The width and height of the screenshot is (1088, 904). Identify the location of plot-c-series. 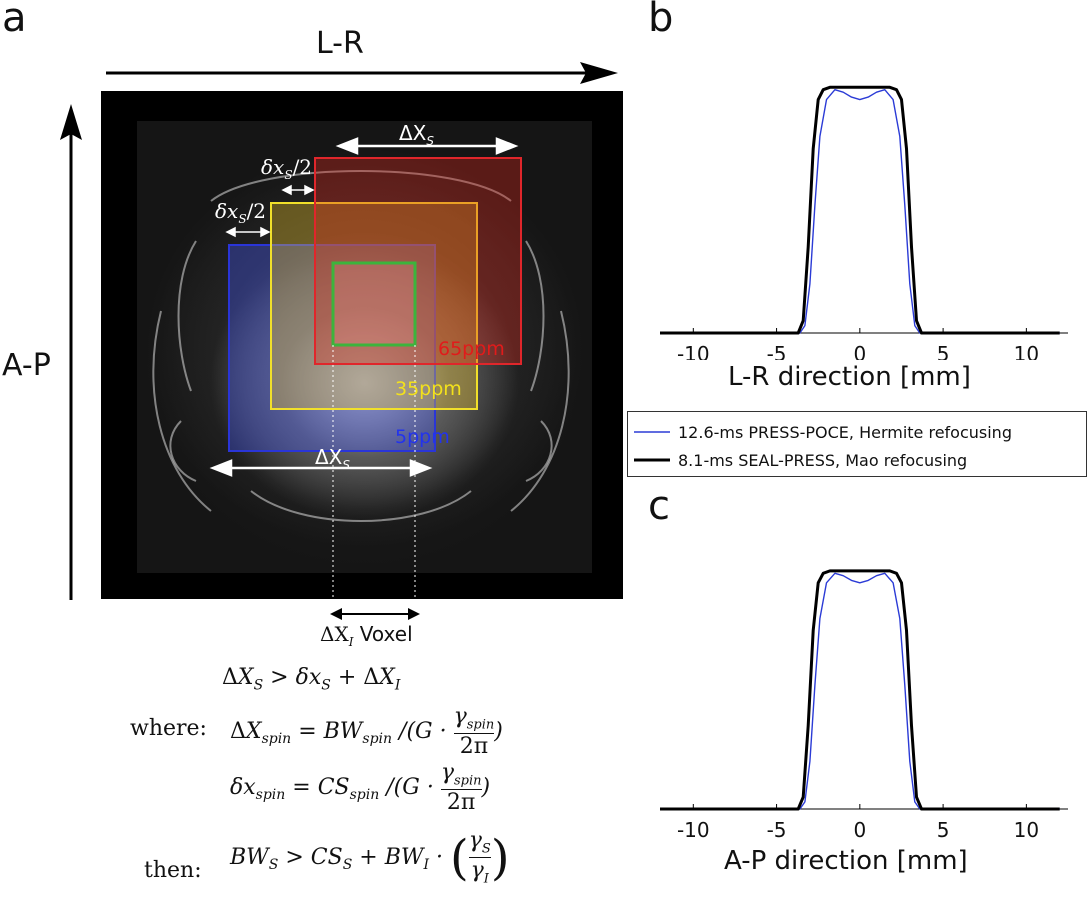
(860, 690).